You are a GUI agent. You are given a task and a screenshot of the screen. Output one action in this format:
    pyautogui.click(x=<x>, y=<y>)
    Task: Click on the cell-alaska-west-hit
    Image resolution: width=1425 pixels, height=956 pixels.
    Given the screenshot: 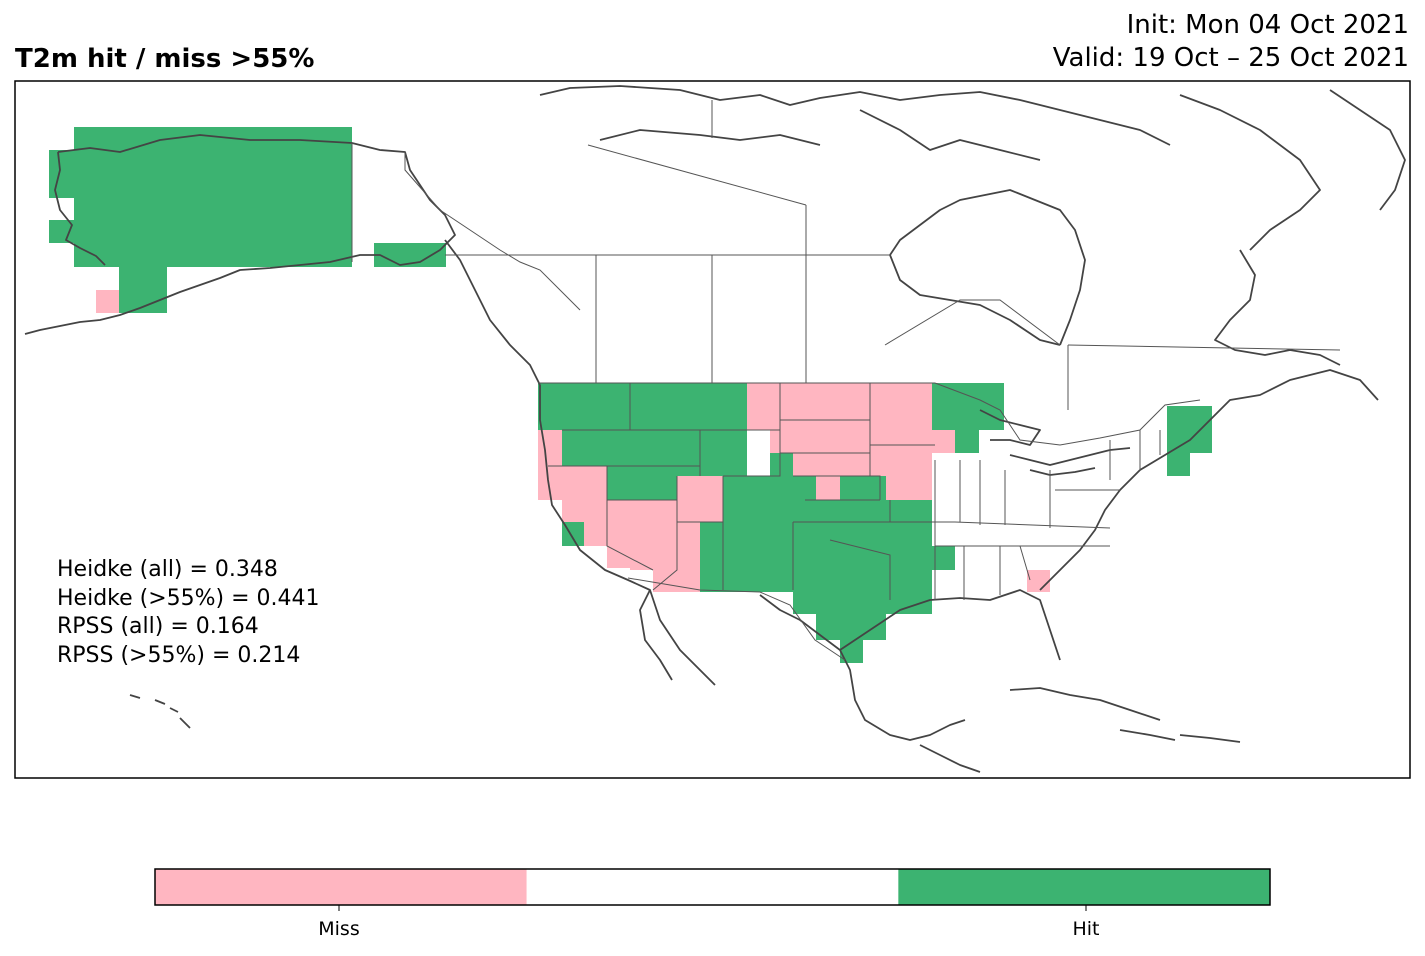 What is the action you would take?
    pyautogui.click(x=61, y=174)
    